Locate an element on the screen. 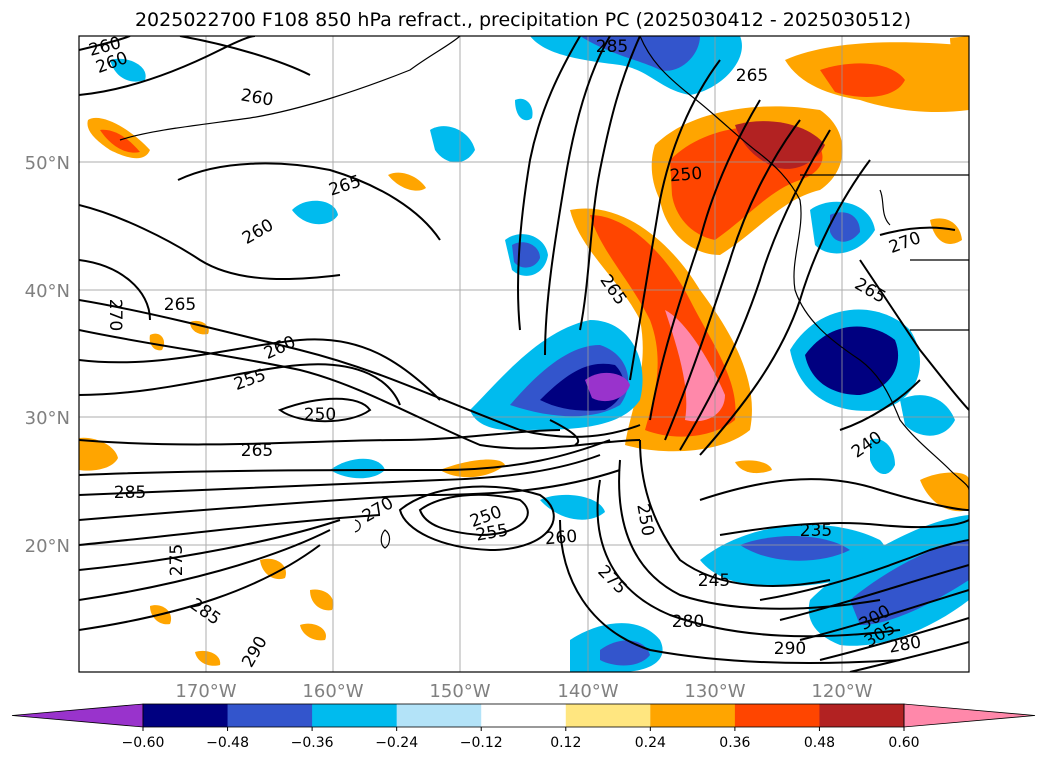 The image size is (1047, 765). lat-label-30n: 30°N is located at coordinates (47, 418).